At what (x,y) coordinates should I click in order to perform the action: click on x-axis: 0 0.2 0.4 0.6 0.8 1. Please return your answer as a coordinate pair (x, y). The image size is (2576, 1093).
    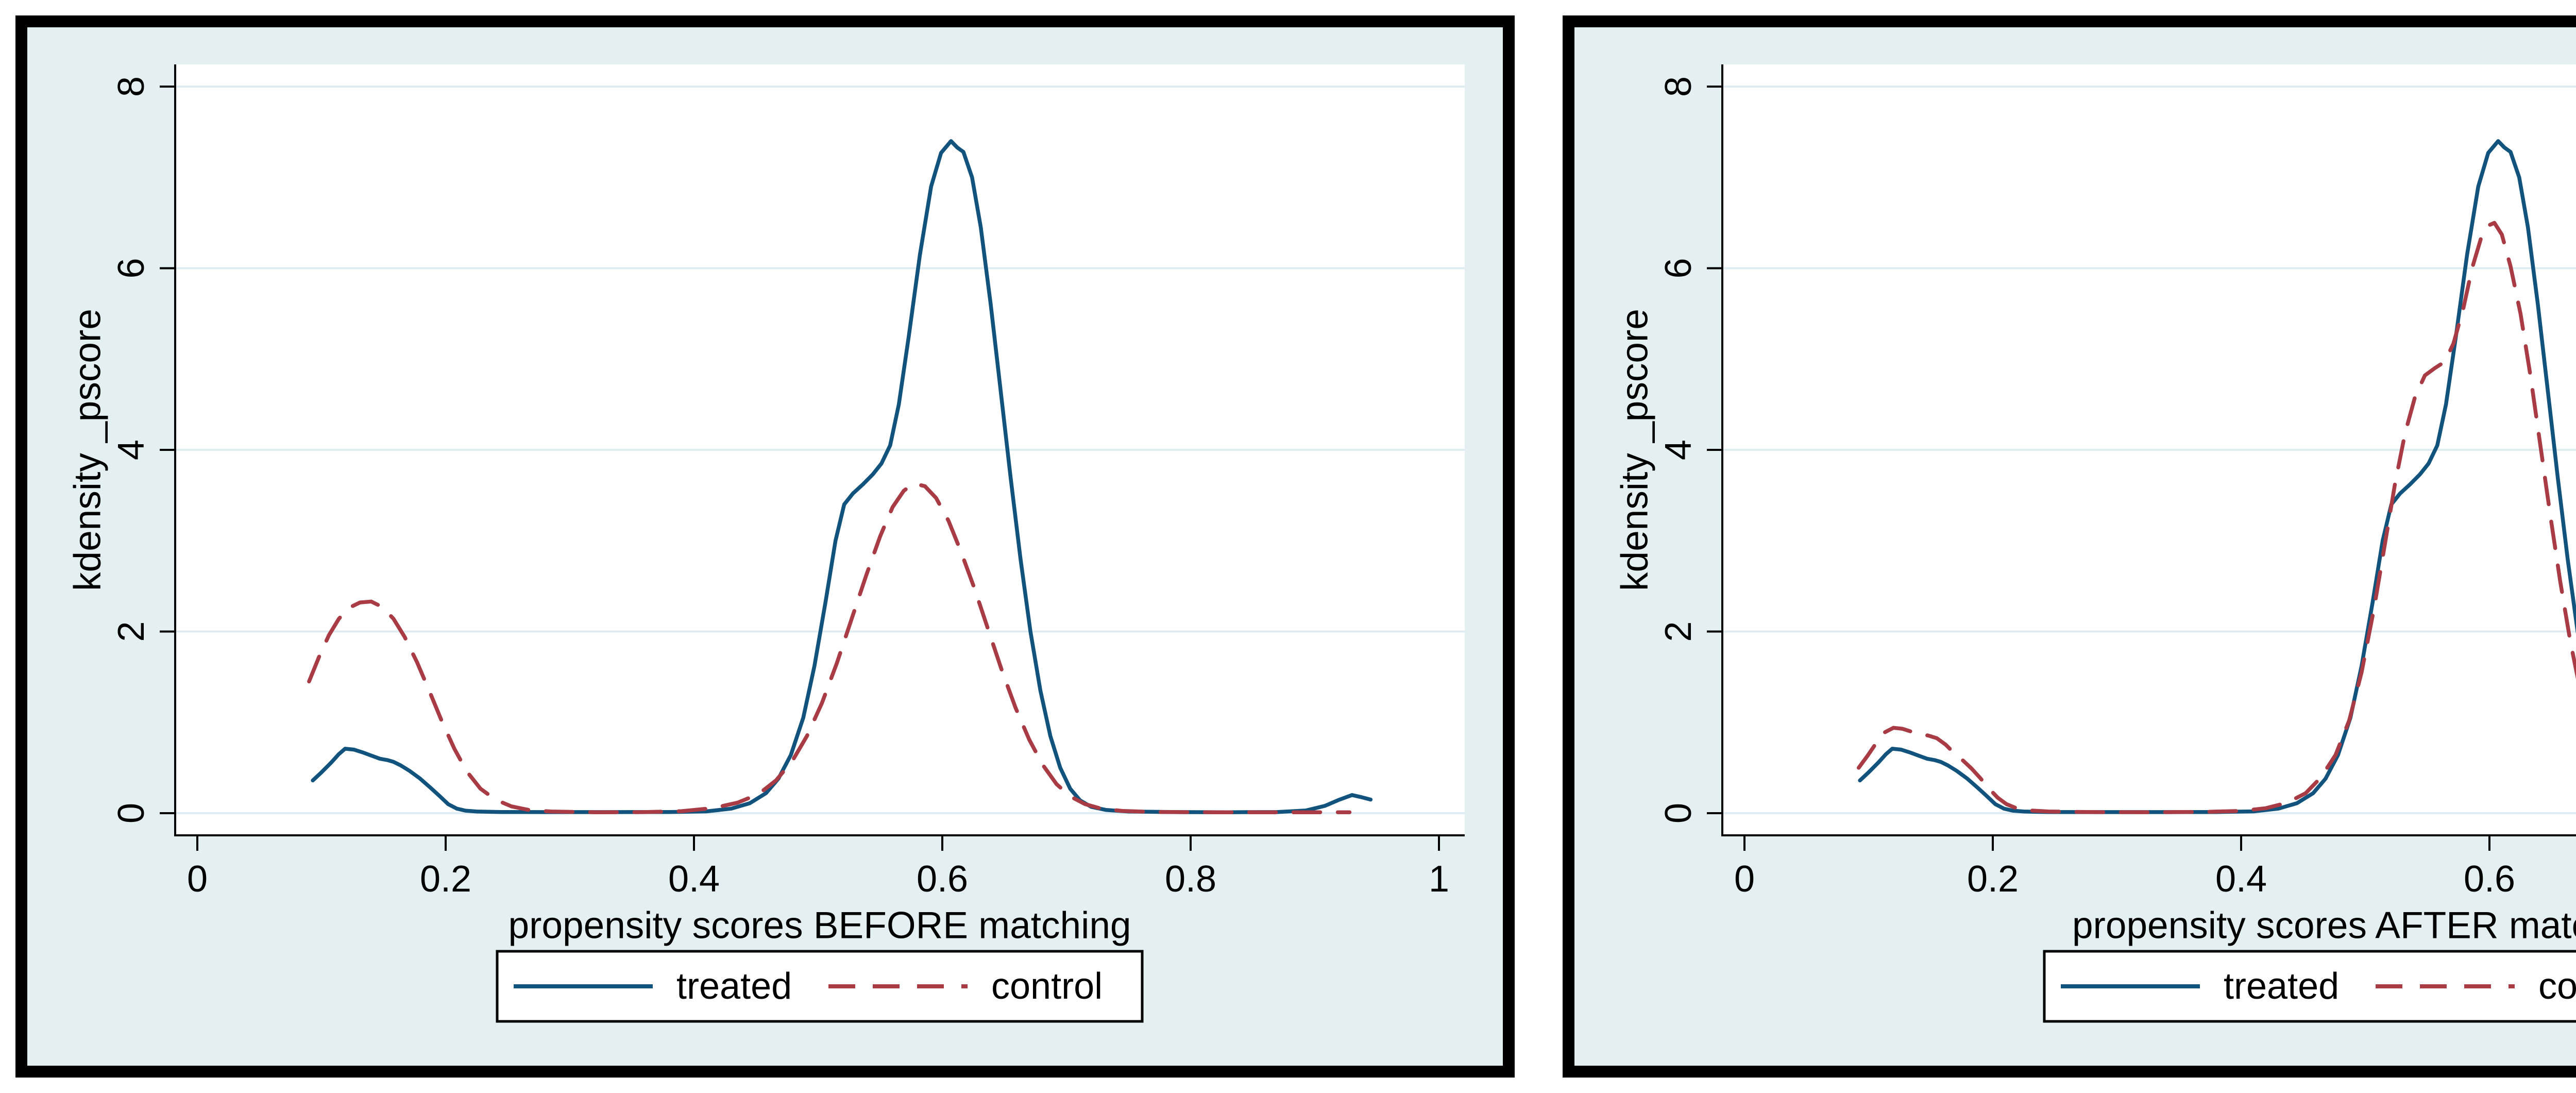
    Looking at the image, I should click on (818, 867).